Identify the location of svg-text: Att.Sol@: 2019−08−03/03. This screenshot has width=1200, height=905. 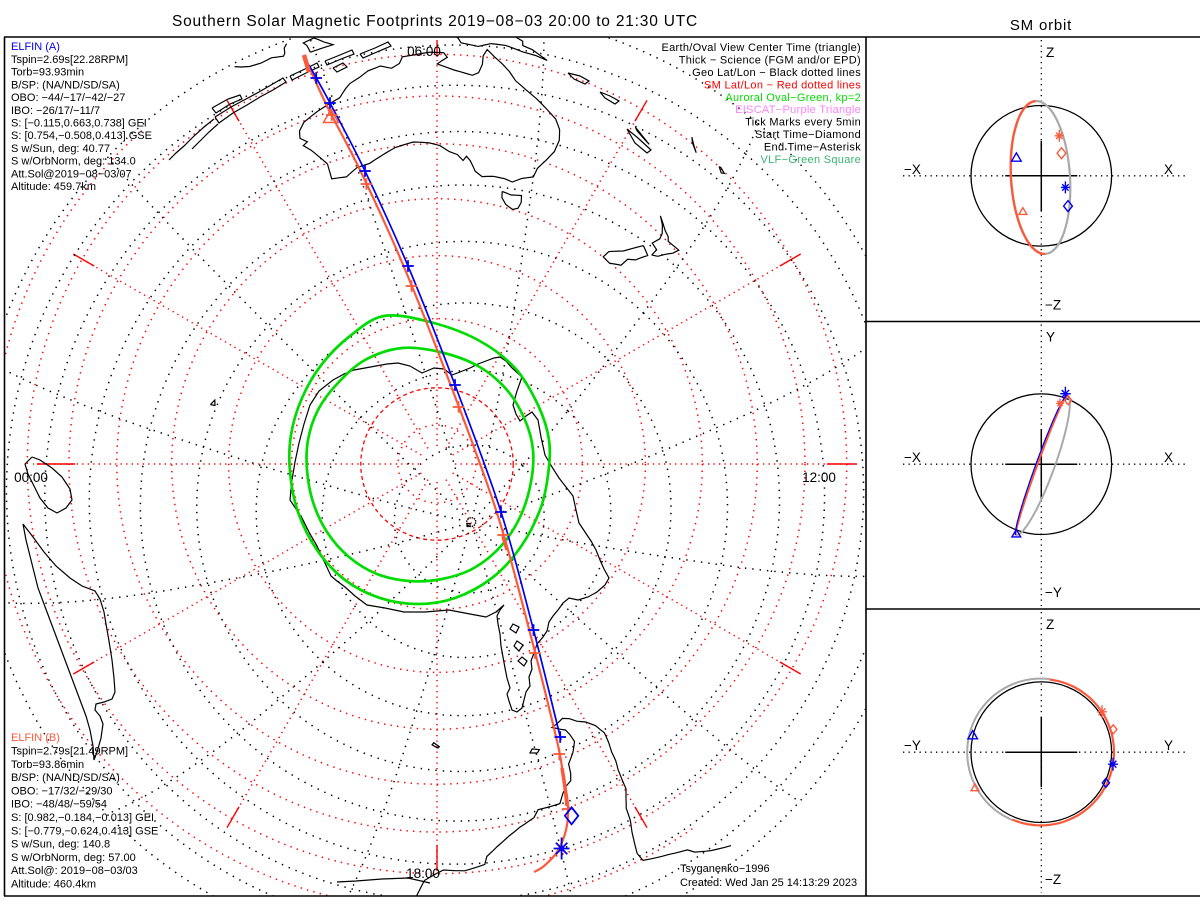
(74, 871).